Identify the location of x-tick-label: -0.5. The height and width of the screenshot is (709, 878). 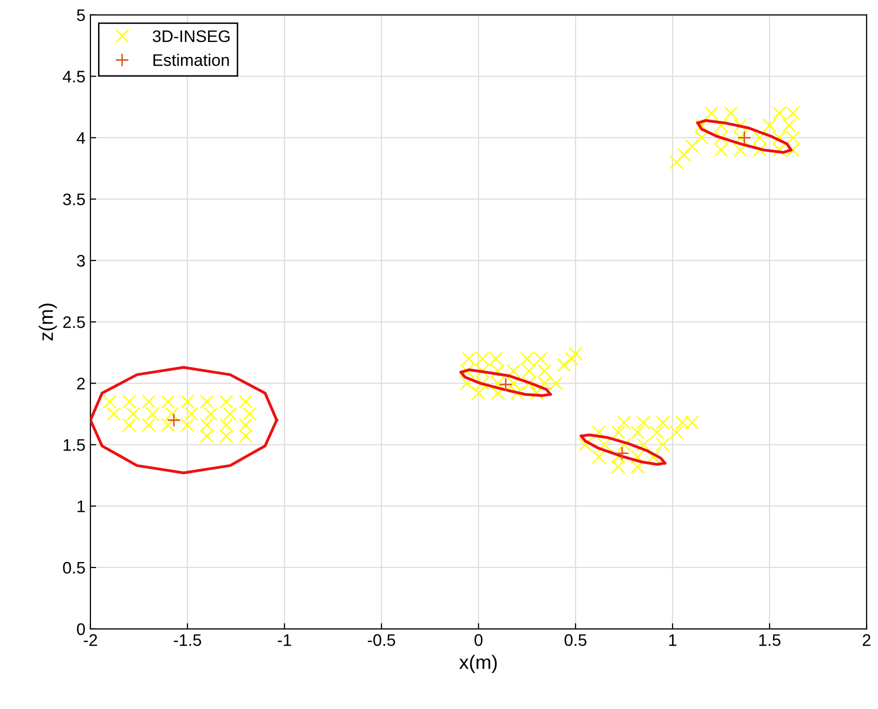
(382, 640).